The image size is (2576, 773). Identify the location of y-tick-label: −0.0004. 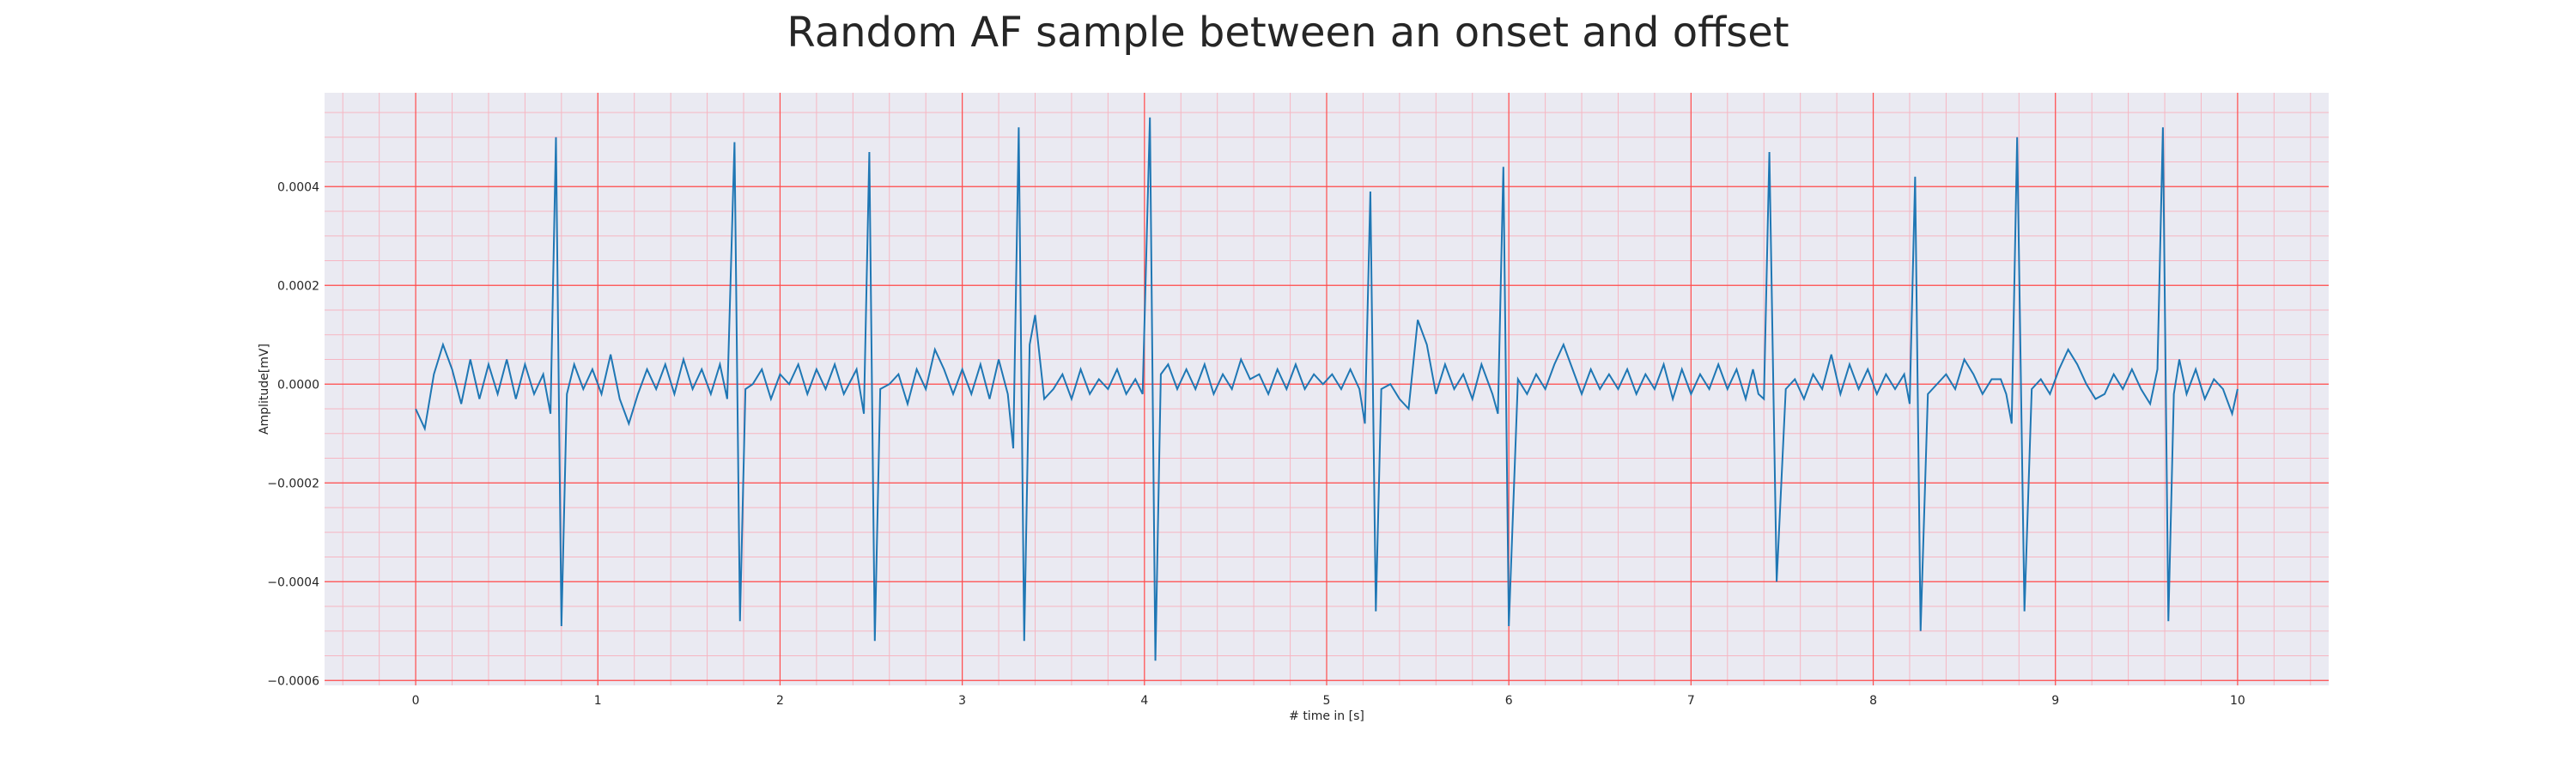
(293, 582).